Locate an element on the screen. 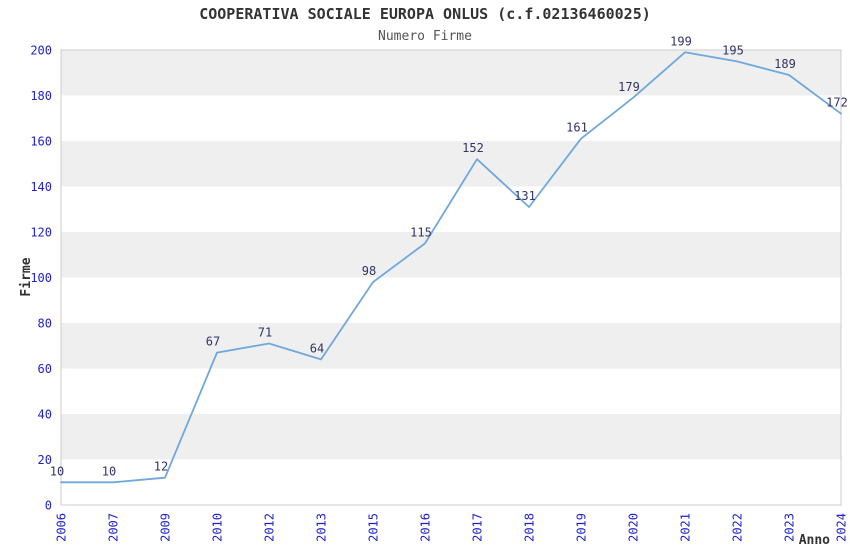 The height and width of the screenshot is (550, 850). y-tick-label: 60 is located at coordinates (45, 369).